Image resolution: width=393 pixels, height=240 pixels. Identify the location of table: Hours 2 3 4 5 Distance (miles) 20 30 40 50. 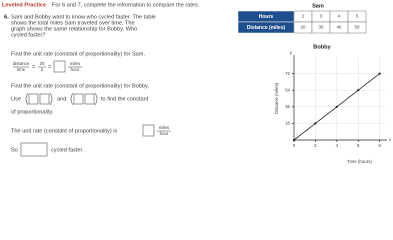
(302, 22).